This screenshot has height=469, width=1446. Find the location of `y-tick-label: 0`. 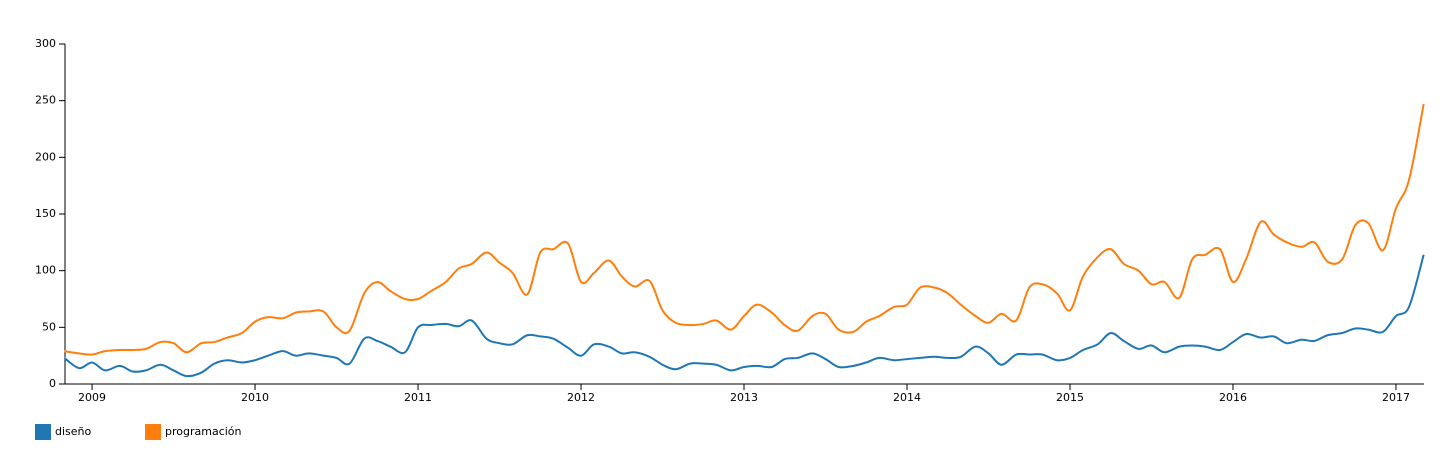

y-tick-label: 0 is located at coordinates (52, 383).